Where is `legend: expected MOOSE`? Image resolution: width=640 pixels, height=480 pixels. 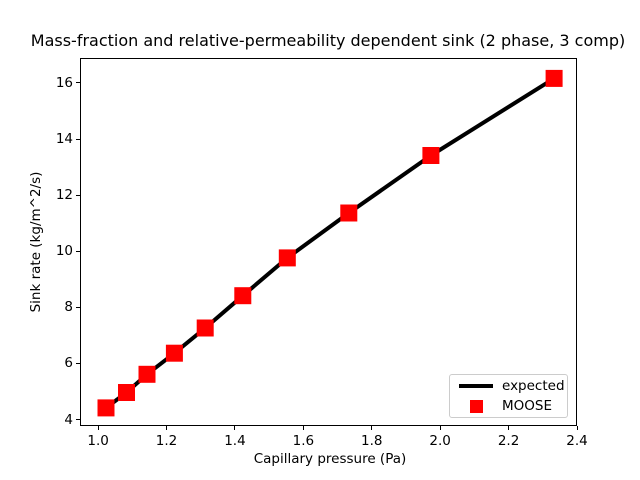 legend: expected MOOSE is located at coordinates (508, 396).